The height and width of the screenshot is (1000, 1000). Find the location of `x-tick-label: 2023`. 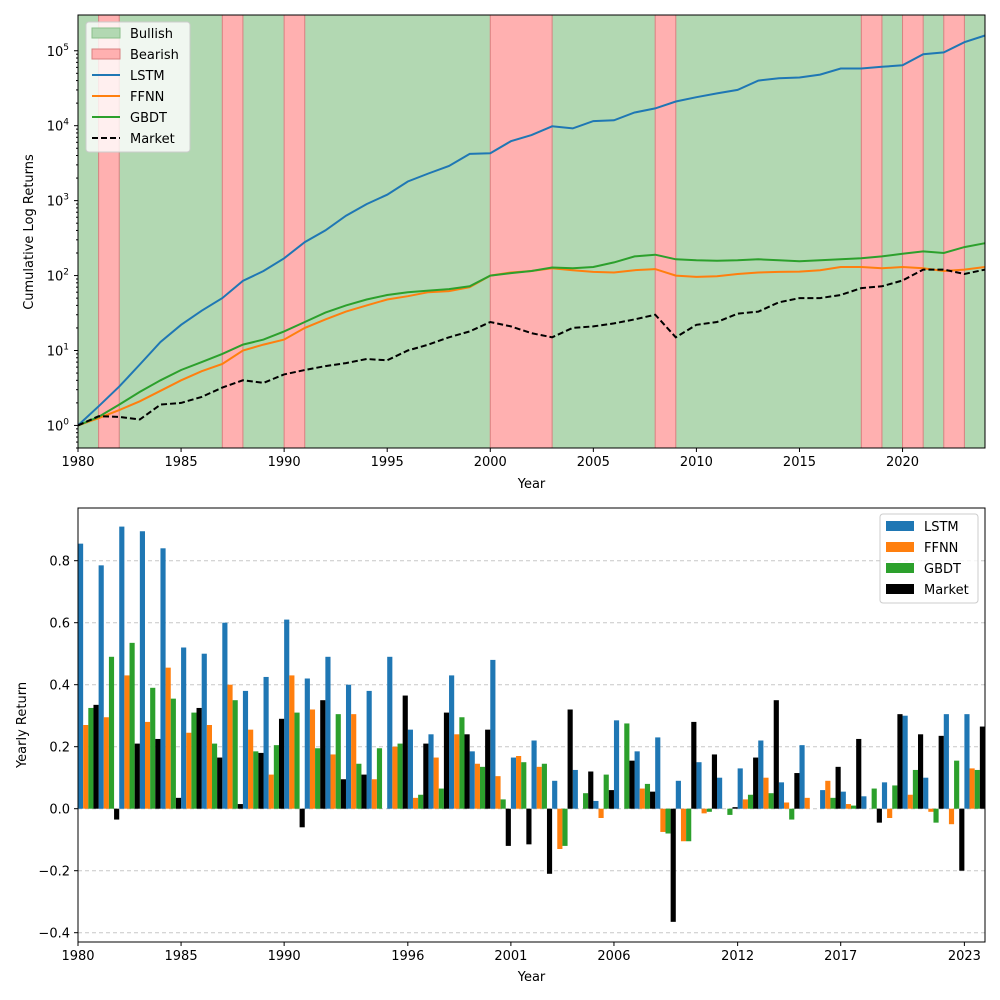

x-tick-label: 2023 is located at coordinates (964, 956).